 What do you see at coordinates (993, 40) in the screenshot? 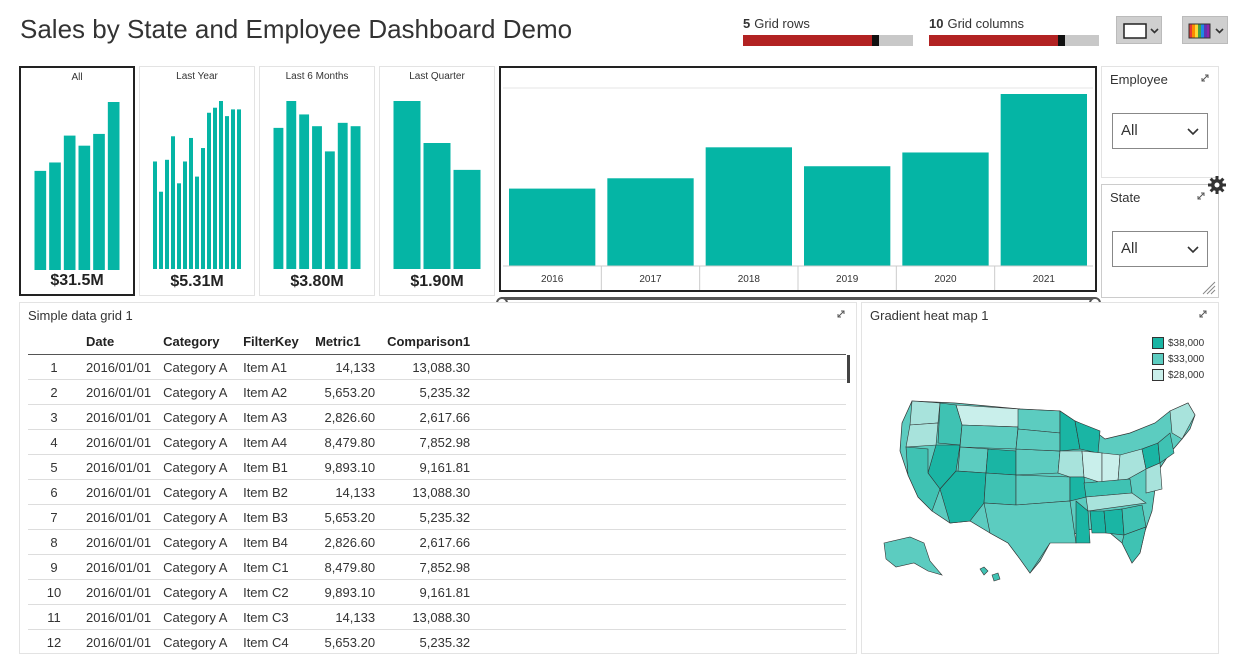
I see `grid-columns-slider-fill` at bounding box center [993, 40].